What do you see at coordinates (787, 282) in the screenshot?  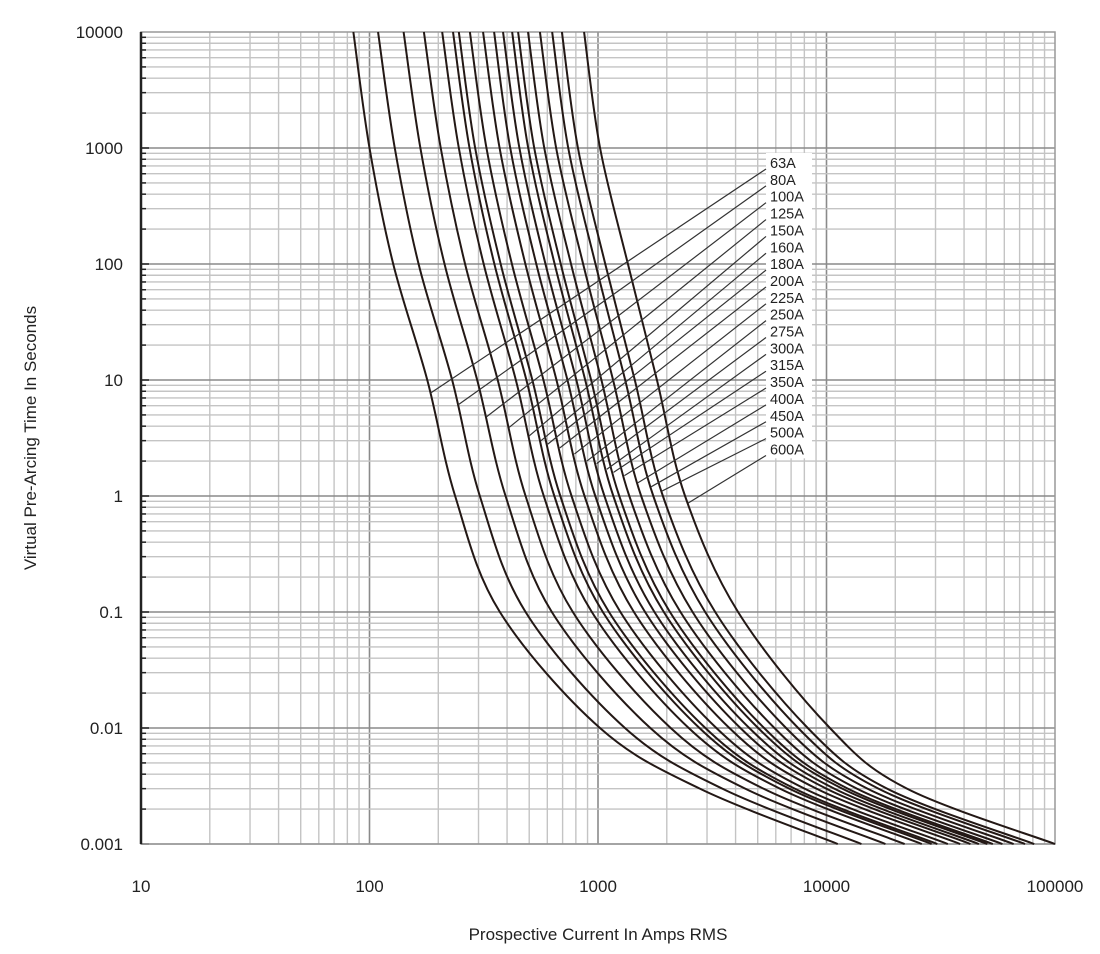 I see `curve-label: 200A` at bounding box center [787, 282].